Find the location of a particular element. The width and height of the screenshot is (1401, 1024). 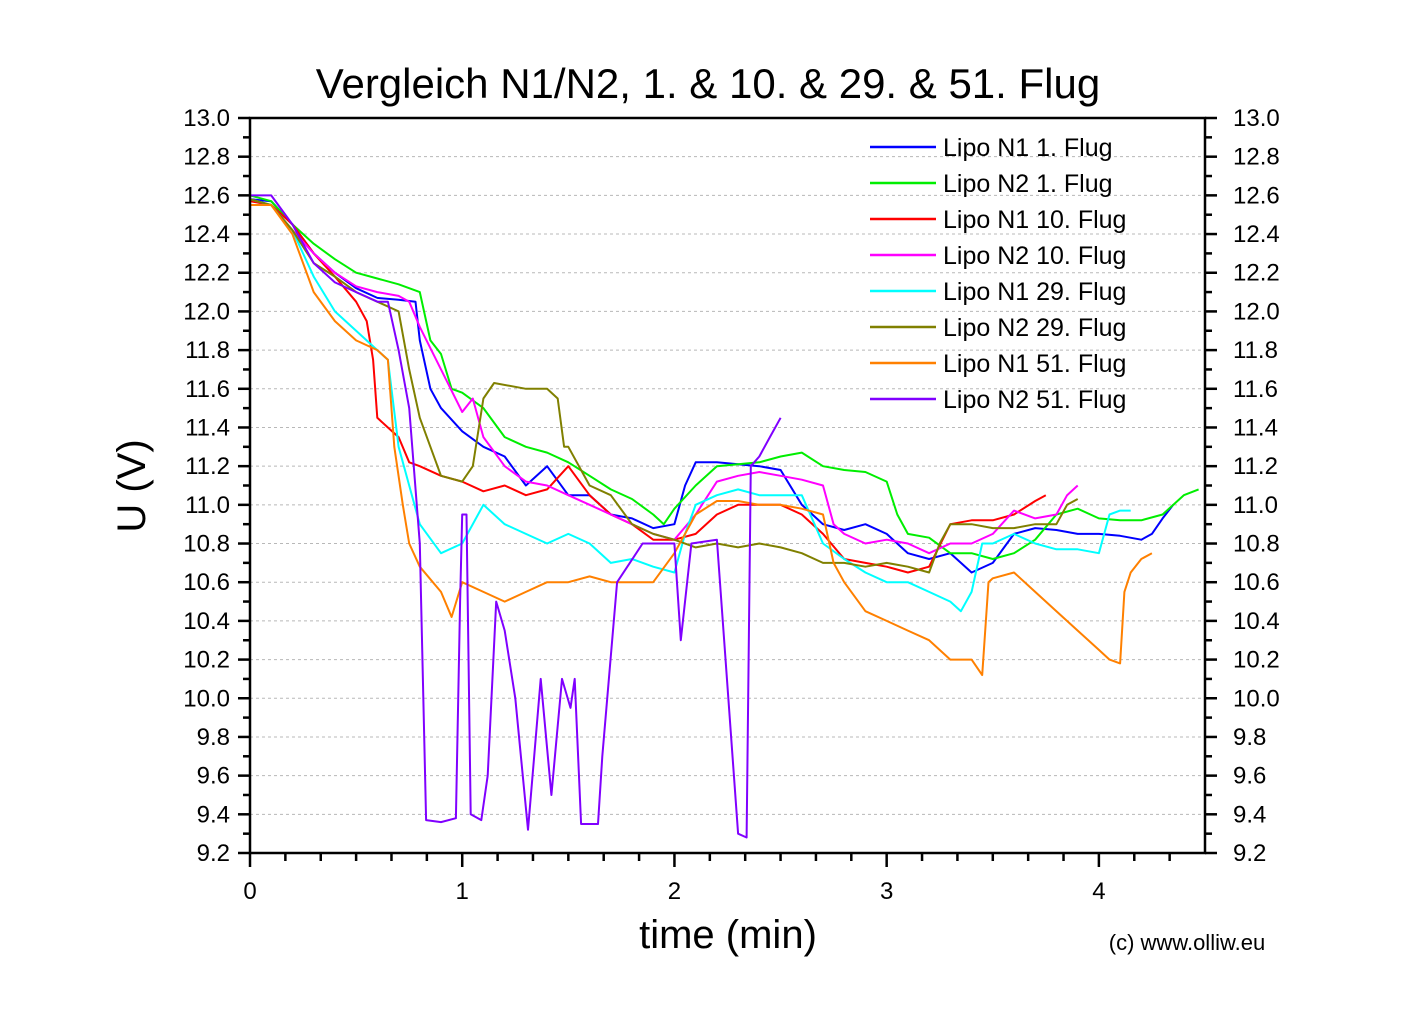

y-tick-label: 10.6 is located at coordinates (206, 582).